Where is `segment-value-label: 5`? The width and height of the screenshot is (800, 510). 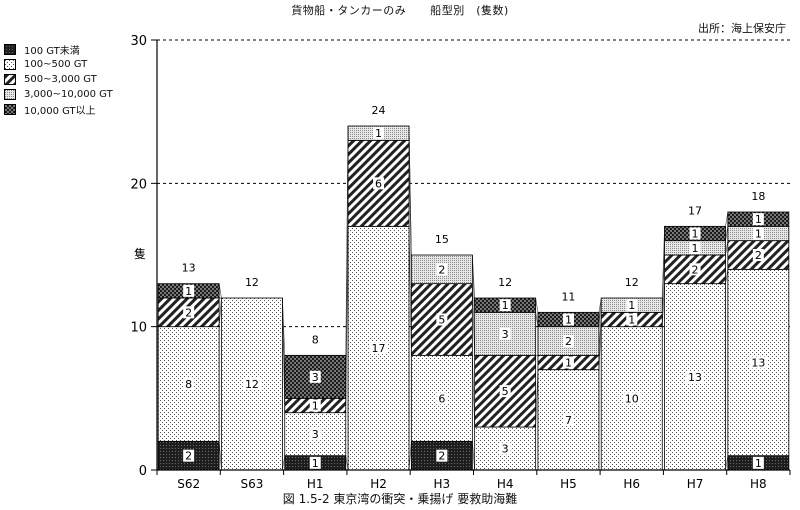
segment-value-label: 5 is located at coordinates (505, 391).